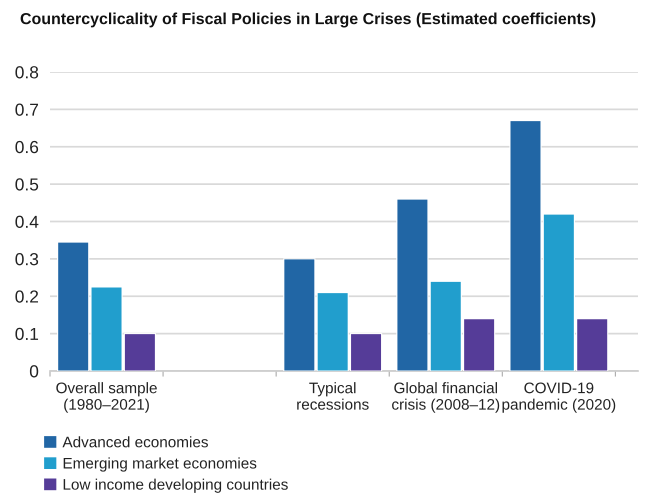  Describe the element at coordinates (26, 184) in the screenshot. I see `y-tick-label: 0.5` at that location.